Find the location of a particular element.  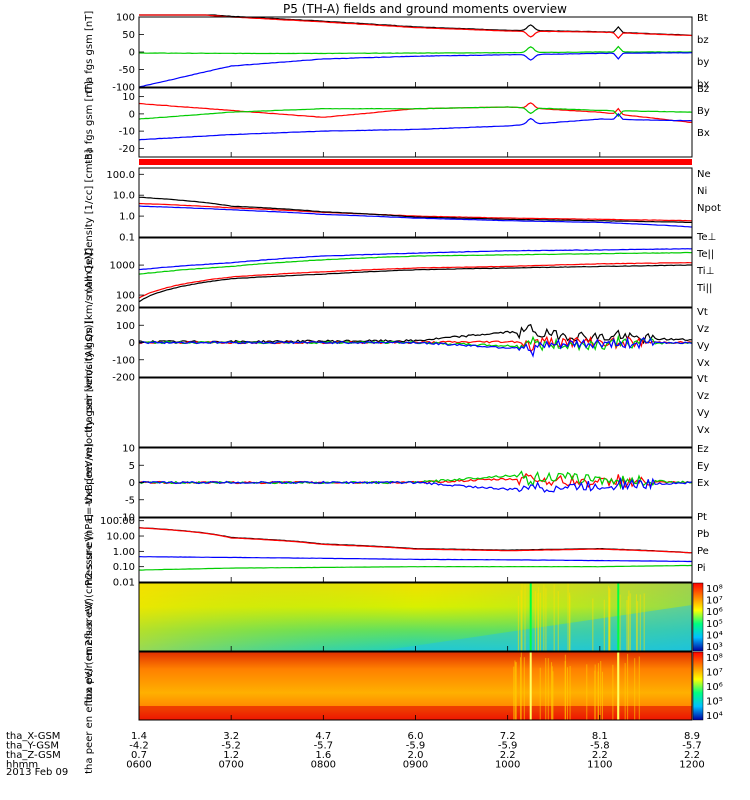

y-tick-label: 10 is located at coordinates (128, 97).